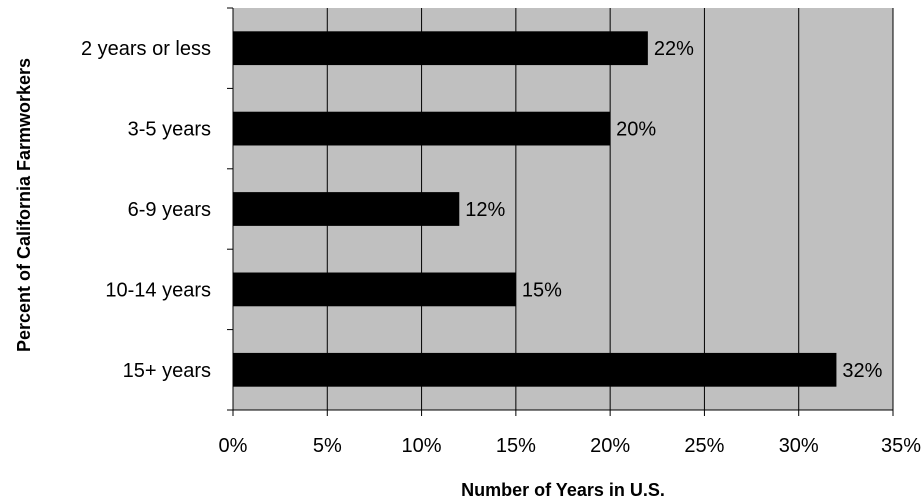 The image size is (923, 500). What do you see at coordinates (422, 446) in the screenshot?
I see `x-tick-label: 10%` at bounding box center [422, 446].